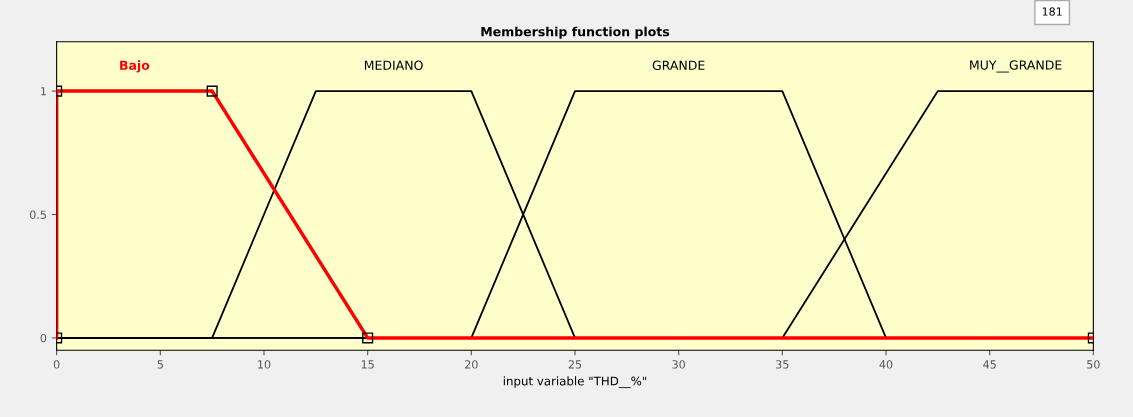  Describe the element at coordinates (37, 214) in the screenshot. I see `y-tick-label: 0.5` at that location.